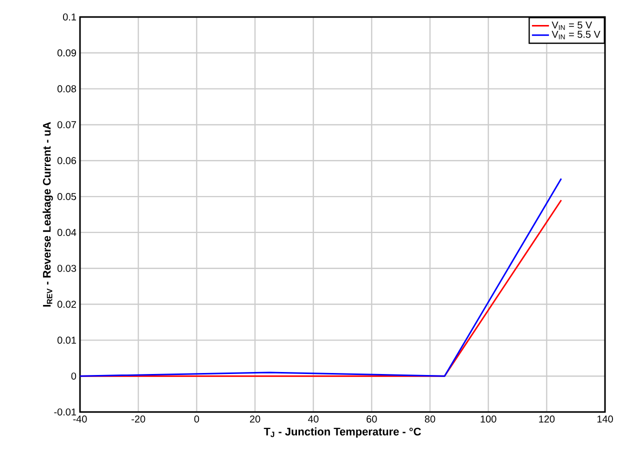 The image size is (620, 455). Describe the element at coordinates (66, 52) in the screenshot. I see `y-tick-label: 0.09` at that location.